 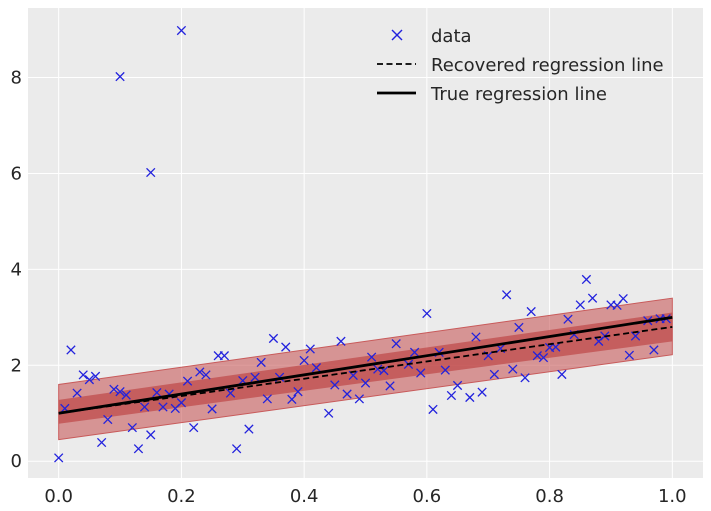 What do you see at coordinates (16, 365) in the screenshot?
I see `y-tick-label: 2` at bounding box center [16, 365].